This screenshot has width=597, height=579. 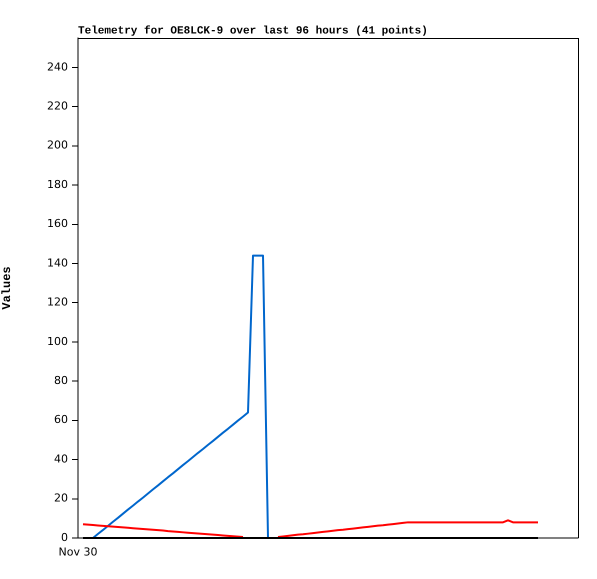 What do you see at coordinates (57, 341) in the screenshot?
I see `y-tick-label: 100` at bounding box center [57, 341].